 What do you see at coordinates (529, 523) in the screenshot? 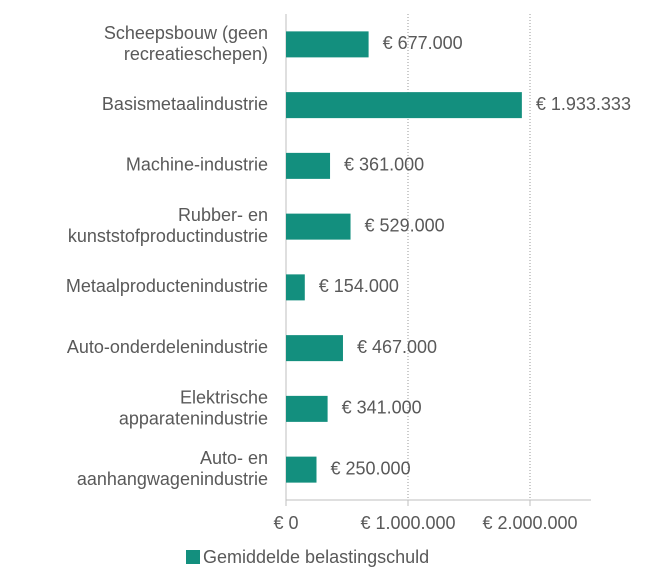
I see `x-tick-label: € 2.000.000` at bounding box center [529, 523].